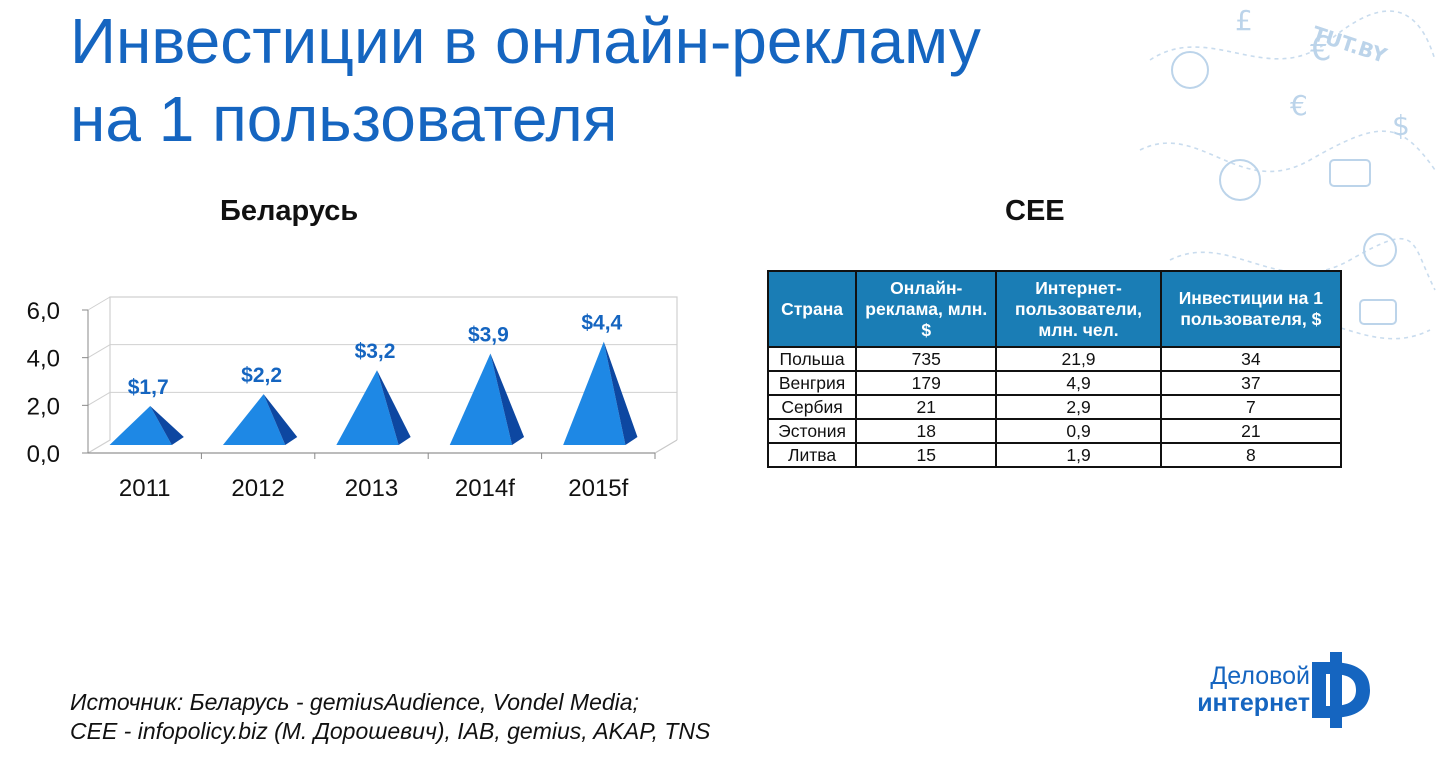  Describe the element at coordinates (485, 488) in the screenshot. I see `x-tick-label: 2014f` at that location.